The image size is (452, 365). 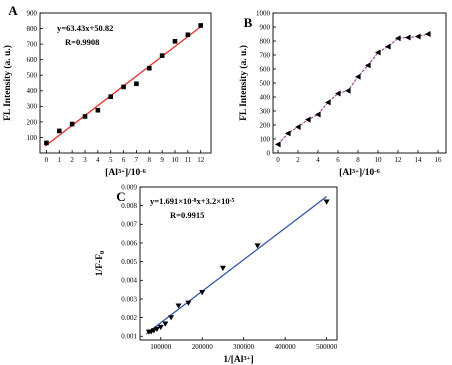 I want to click on y-tick-label: 500, so click(x=265, y=83).